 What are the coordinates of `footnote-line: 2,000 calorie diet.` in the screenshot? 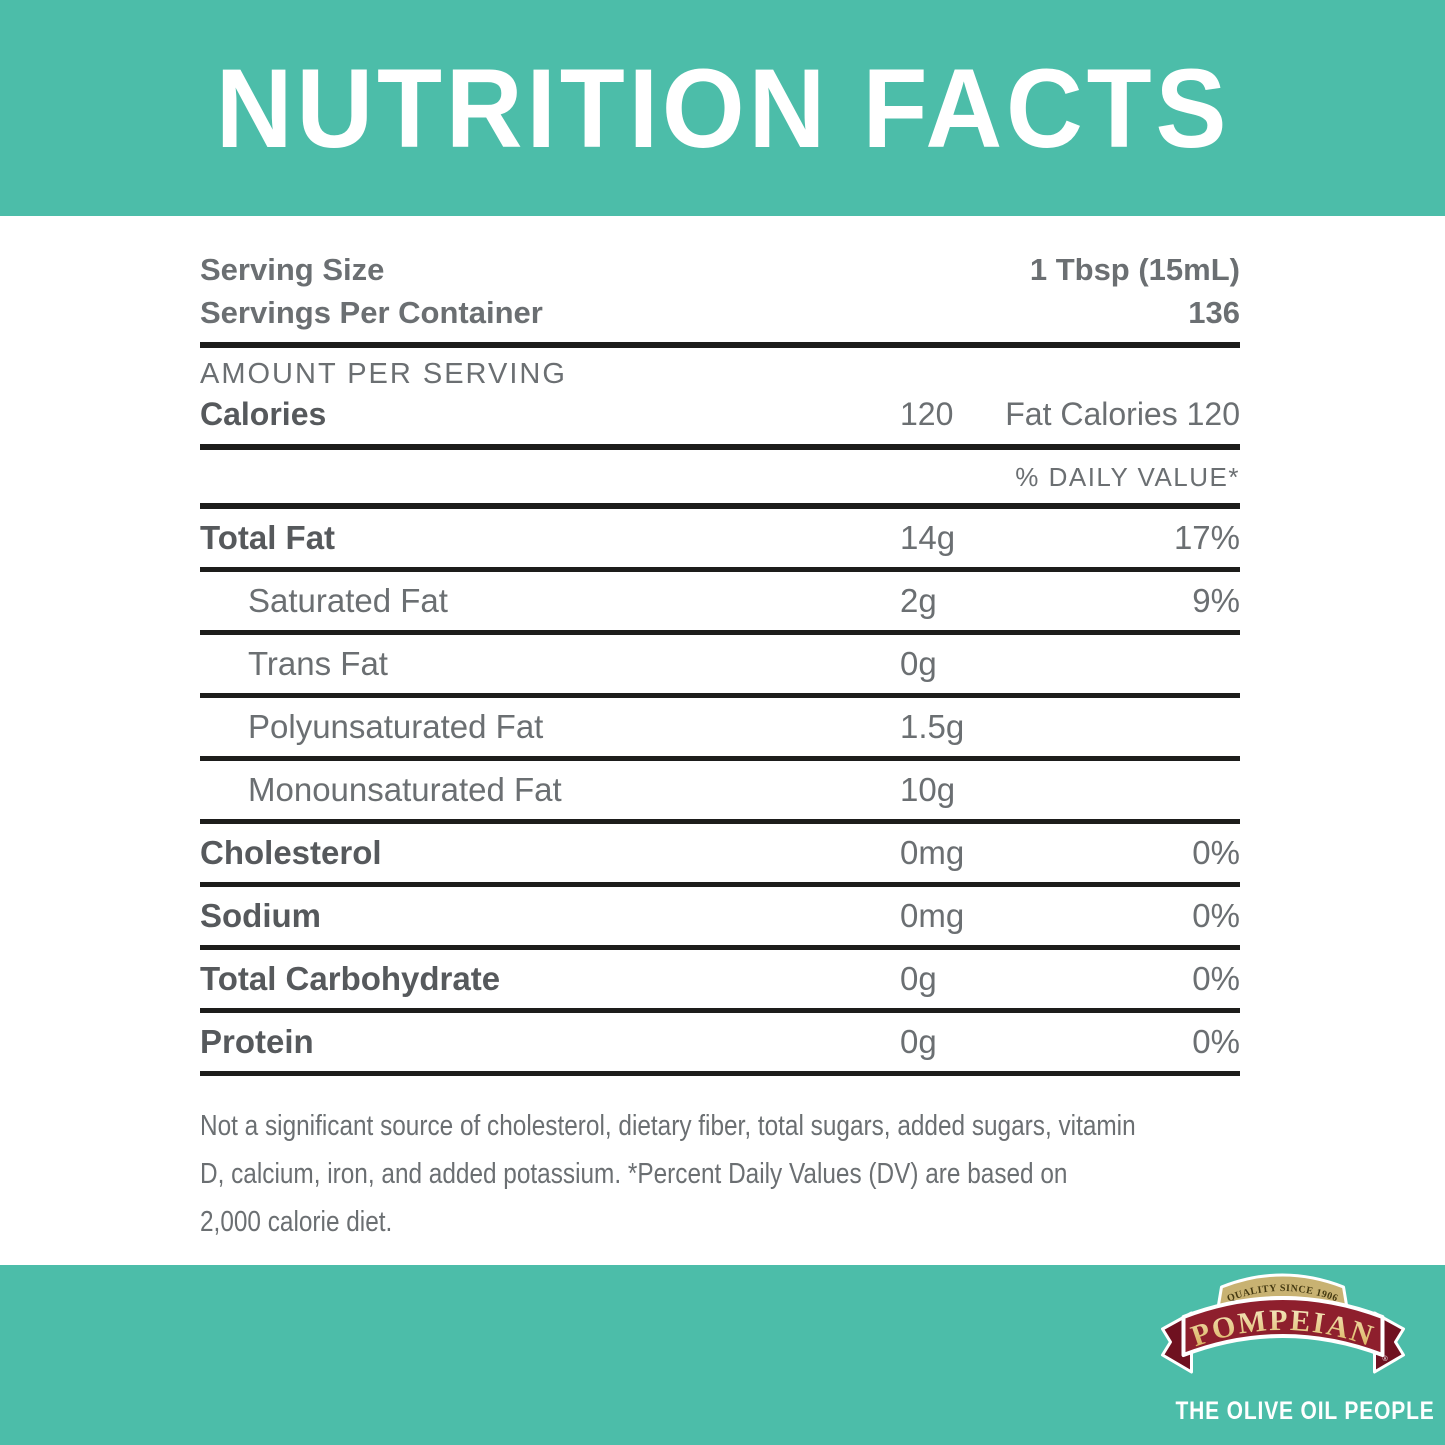 It's located at (296, 1222).